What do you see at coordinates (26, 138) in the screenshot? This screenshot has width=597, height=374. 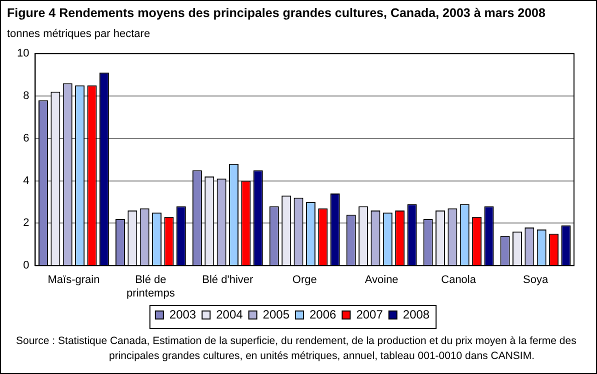 I see `y-tick-label: 6` at bounding box center [26, 138].